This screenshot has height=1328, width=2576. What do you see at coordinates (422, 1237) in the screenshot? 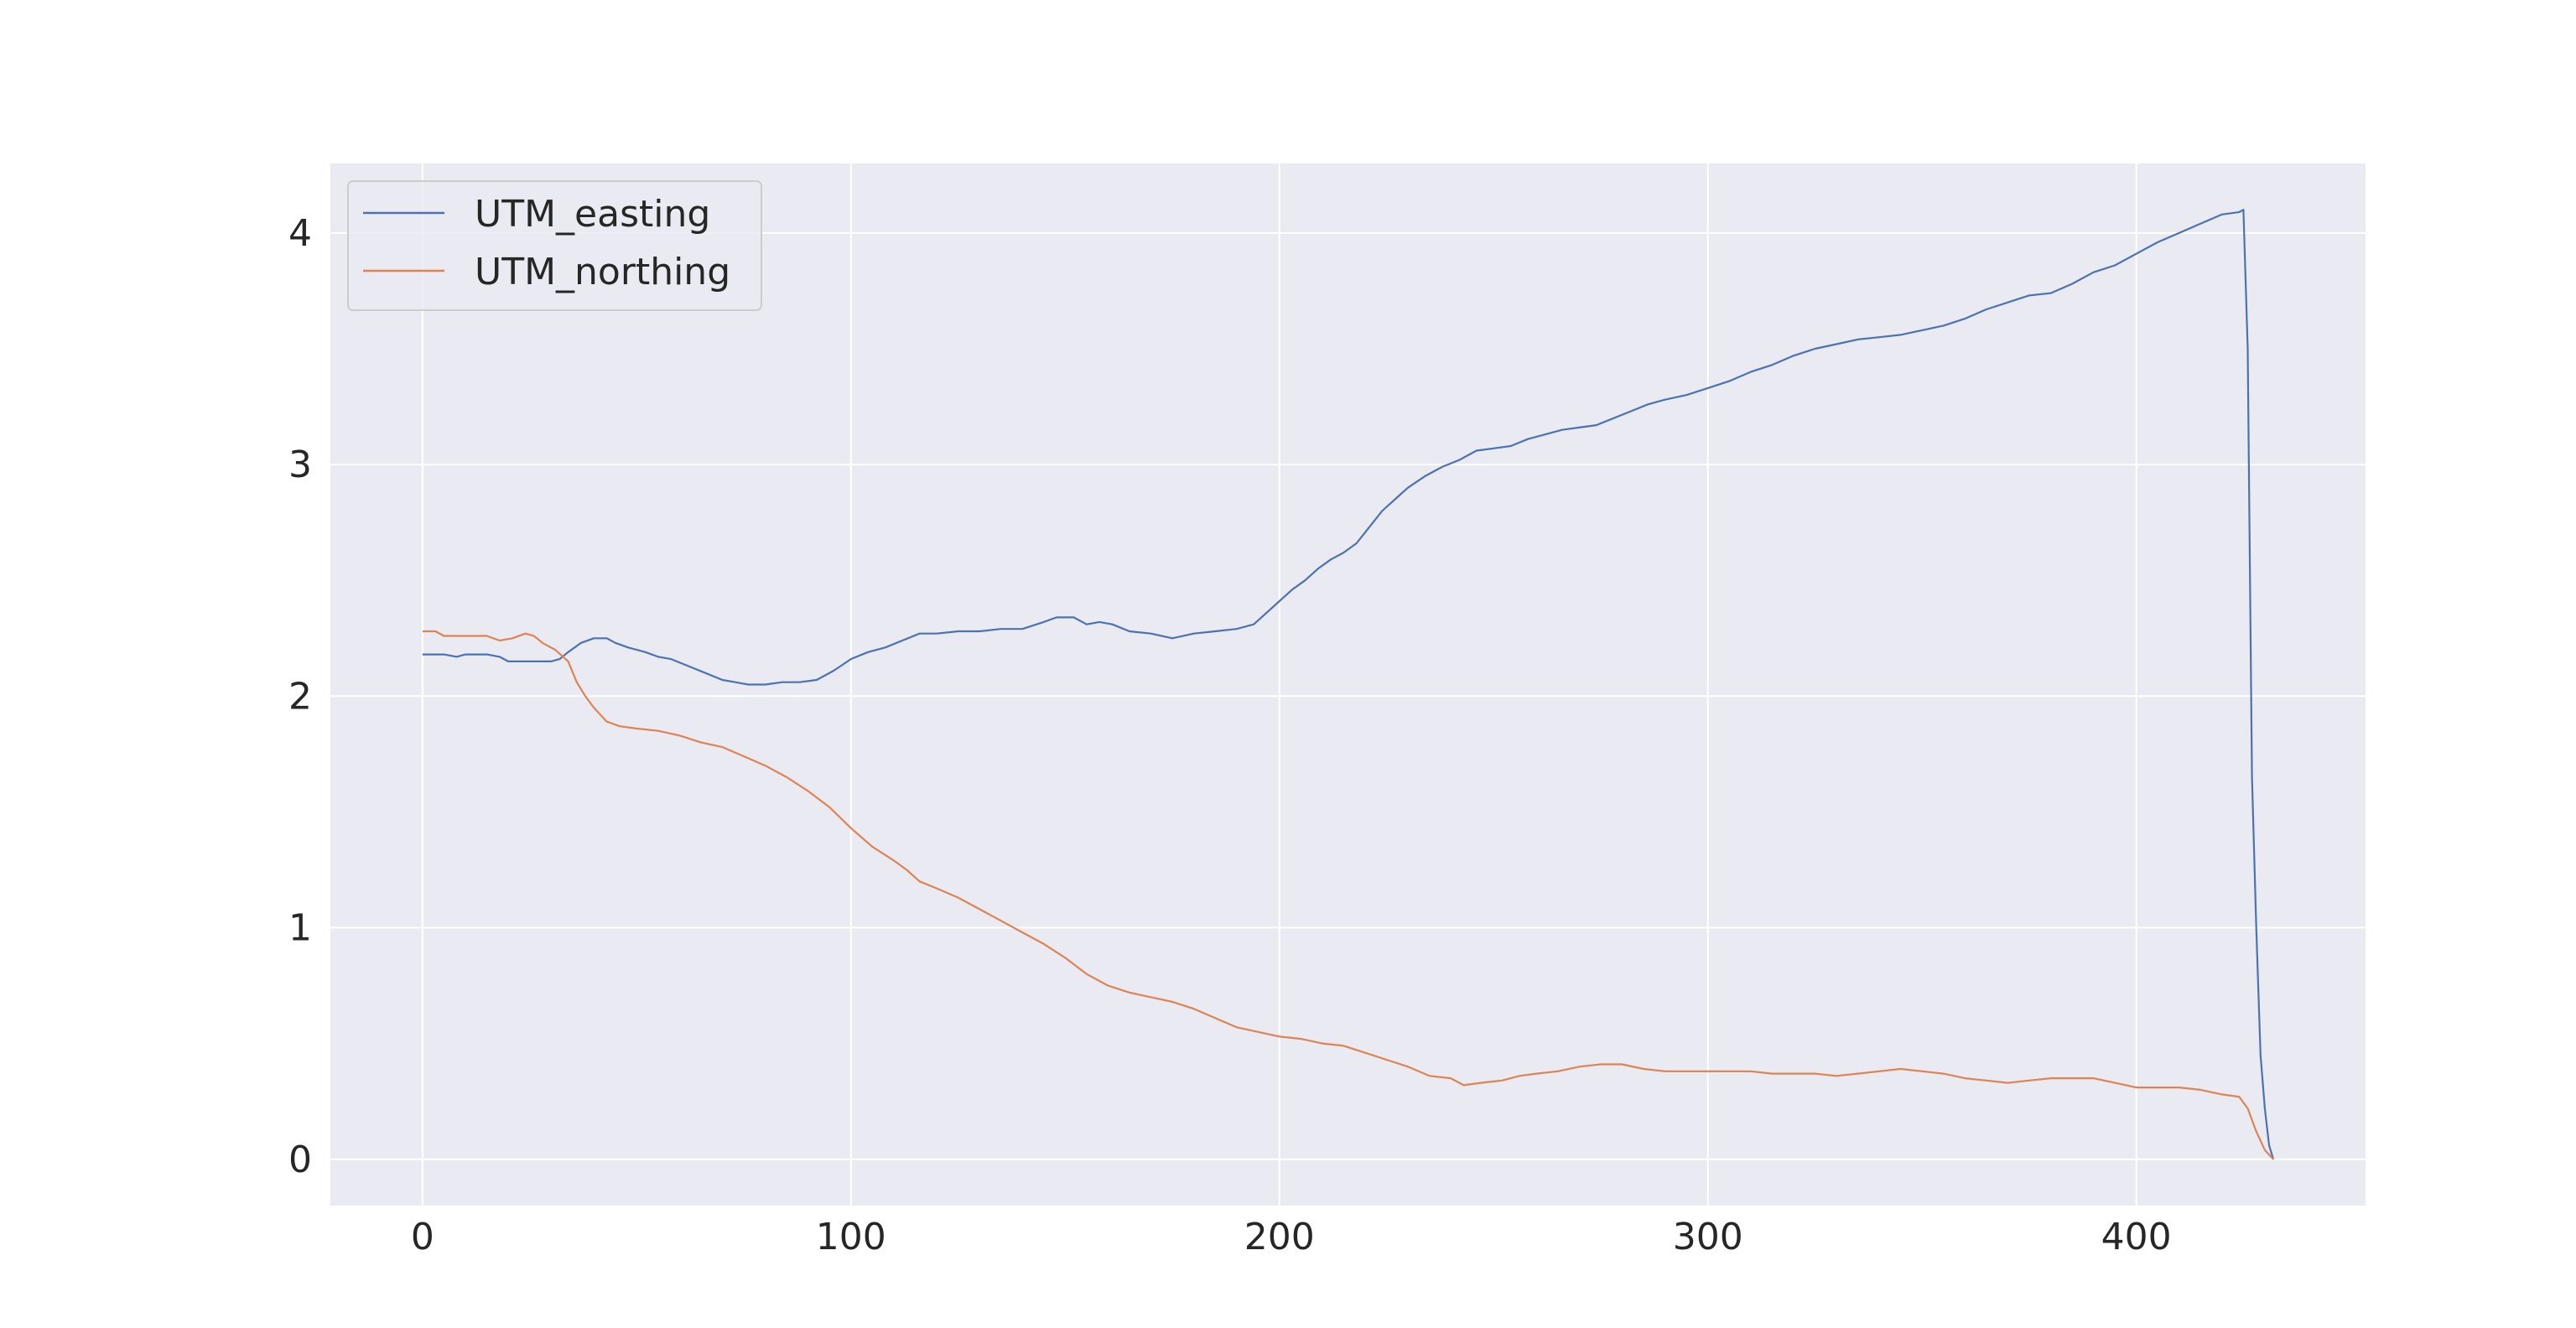
I see `x-tick-label: 0` at bounding box center [422, 1237].